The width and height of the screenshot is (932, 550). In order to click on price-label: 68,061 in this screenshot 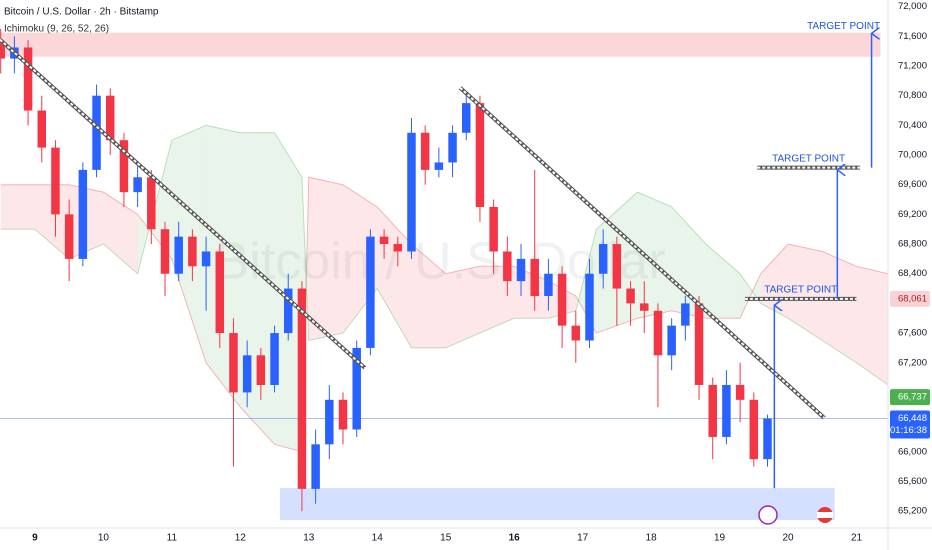, I will do `click(912, 298)`.